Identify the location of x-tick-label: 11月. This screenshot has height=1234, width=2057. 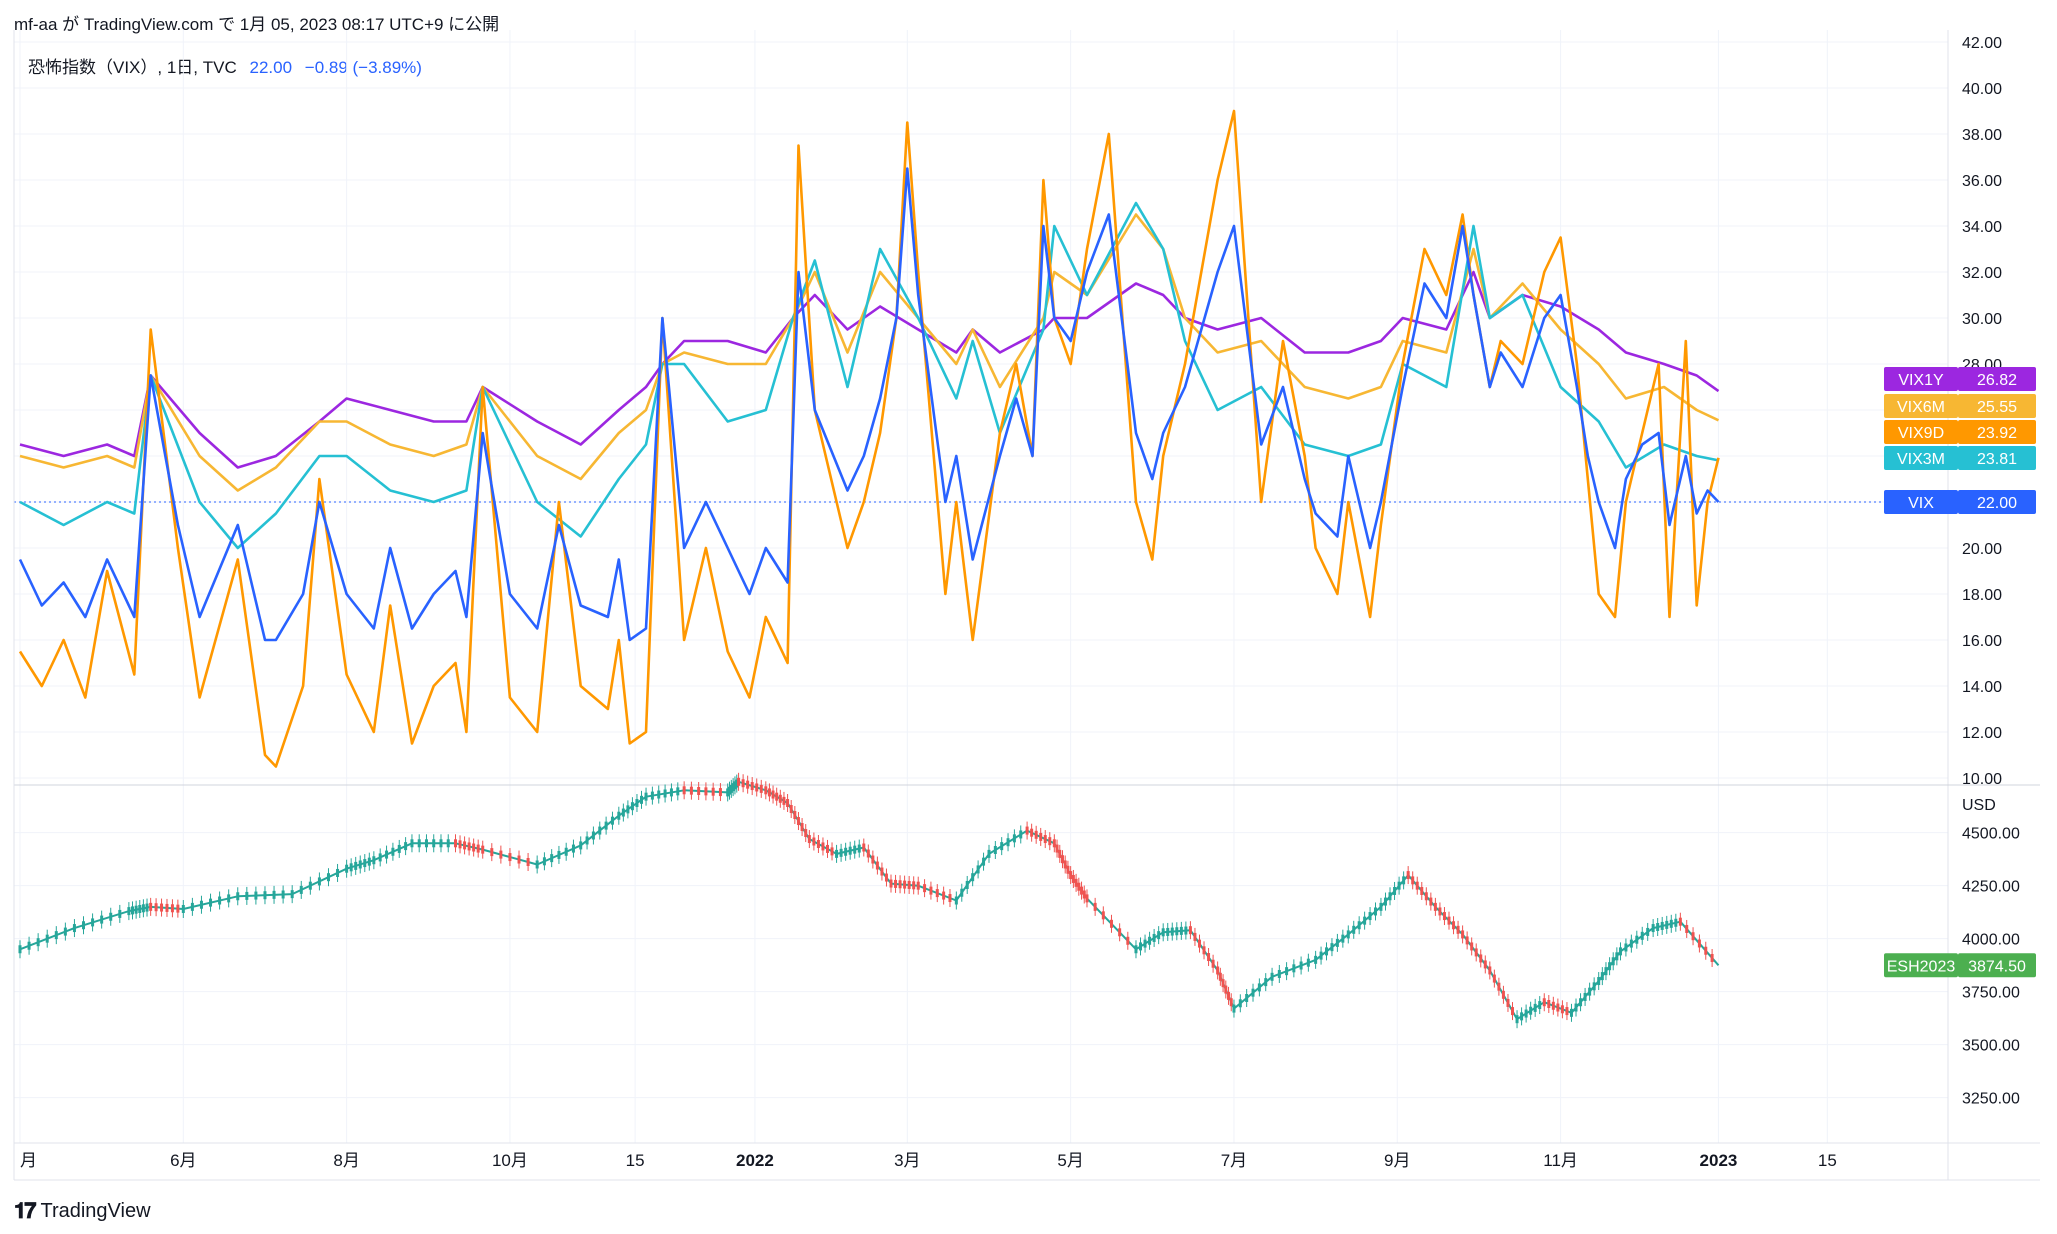
(1560, 1160).